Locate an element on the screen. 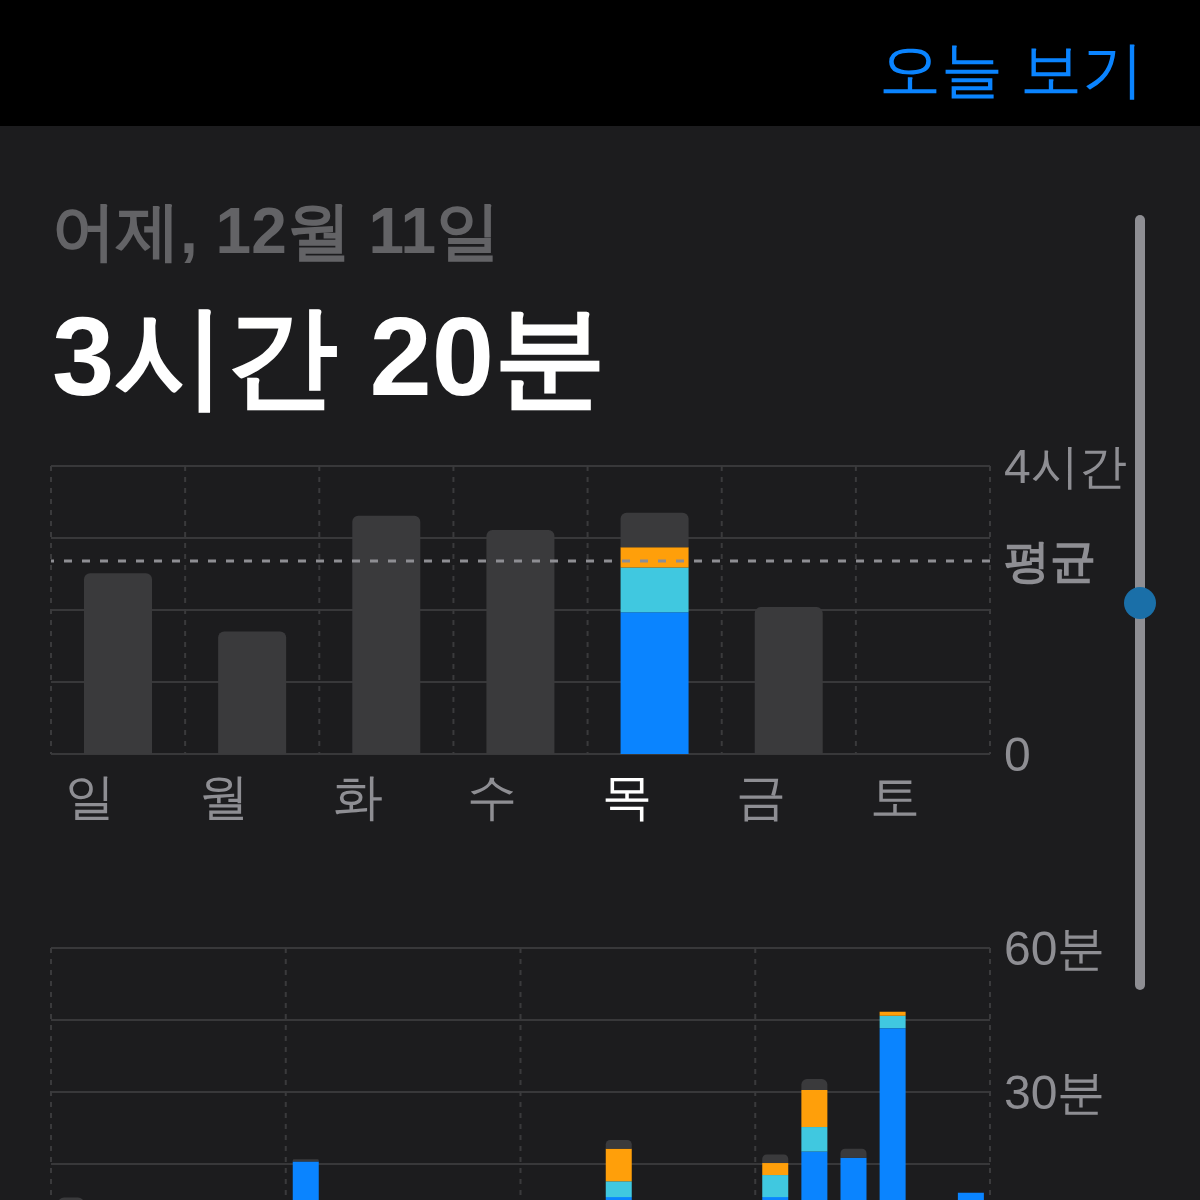  y-tick-label: 60분 is located at coordinates (1055, 948).